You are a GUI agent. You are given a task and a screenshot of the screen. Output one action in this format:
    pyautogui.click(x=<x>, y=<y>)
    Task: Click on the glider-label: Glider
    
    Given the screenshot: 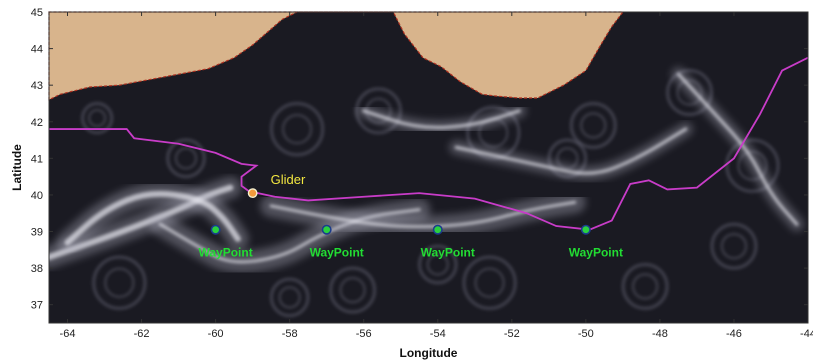 What is the action you would take?
    pyautogui.click(x=288, y=179)
    